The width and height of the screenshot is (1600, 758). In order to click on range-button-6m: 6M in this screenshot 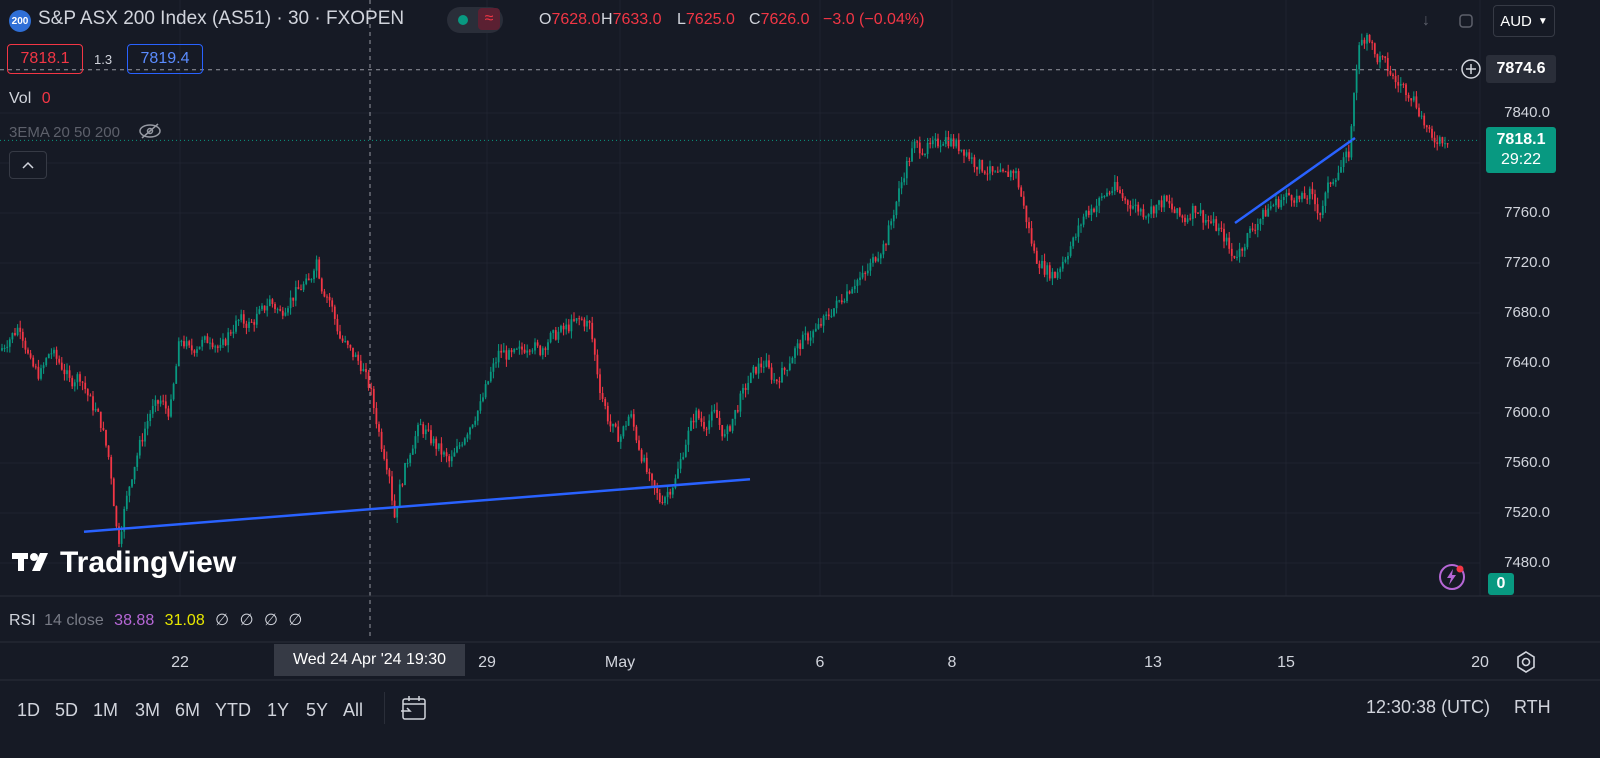, I will do `click(188, 710)`.